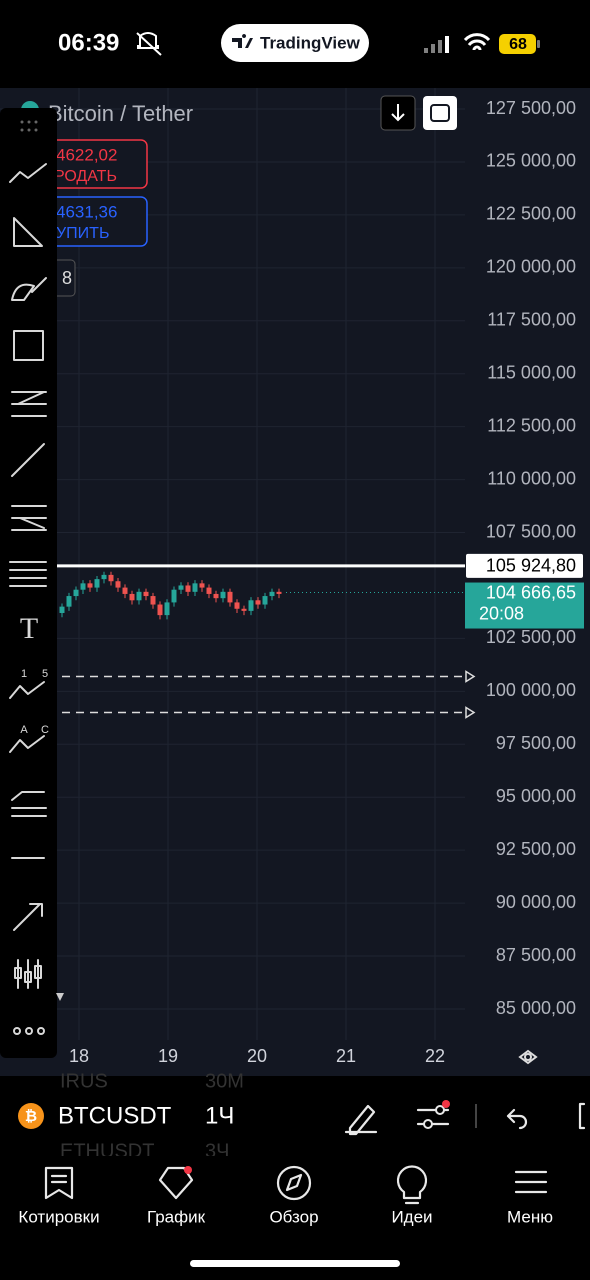 This screenshot has width=590, height=1280. Describe the element at coordinates (28, 917) in the screenshot. I see `arrow-tool` at that location.